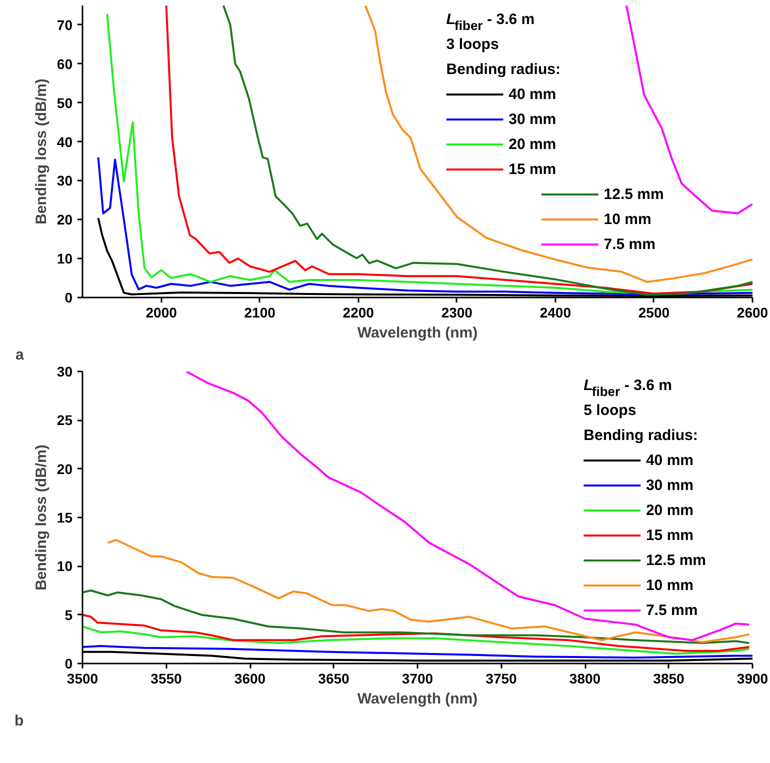 The image size is (770, 763). I want to click on y-tick-label: 60, so click(64, 64).